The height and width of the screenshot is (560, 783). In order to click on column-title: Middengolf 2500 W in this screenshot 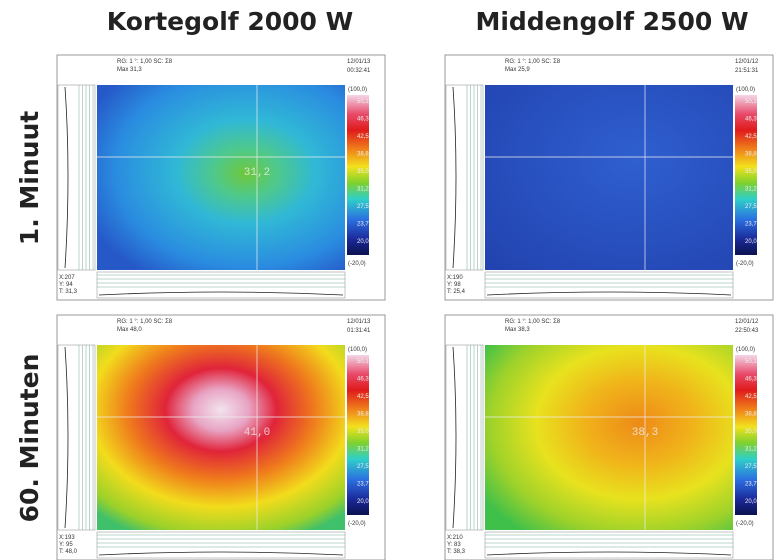, I will do `click(611, 21)`.